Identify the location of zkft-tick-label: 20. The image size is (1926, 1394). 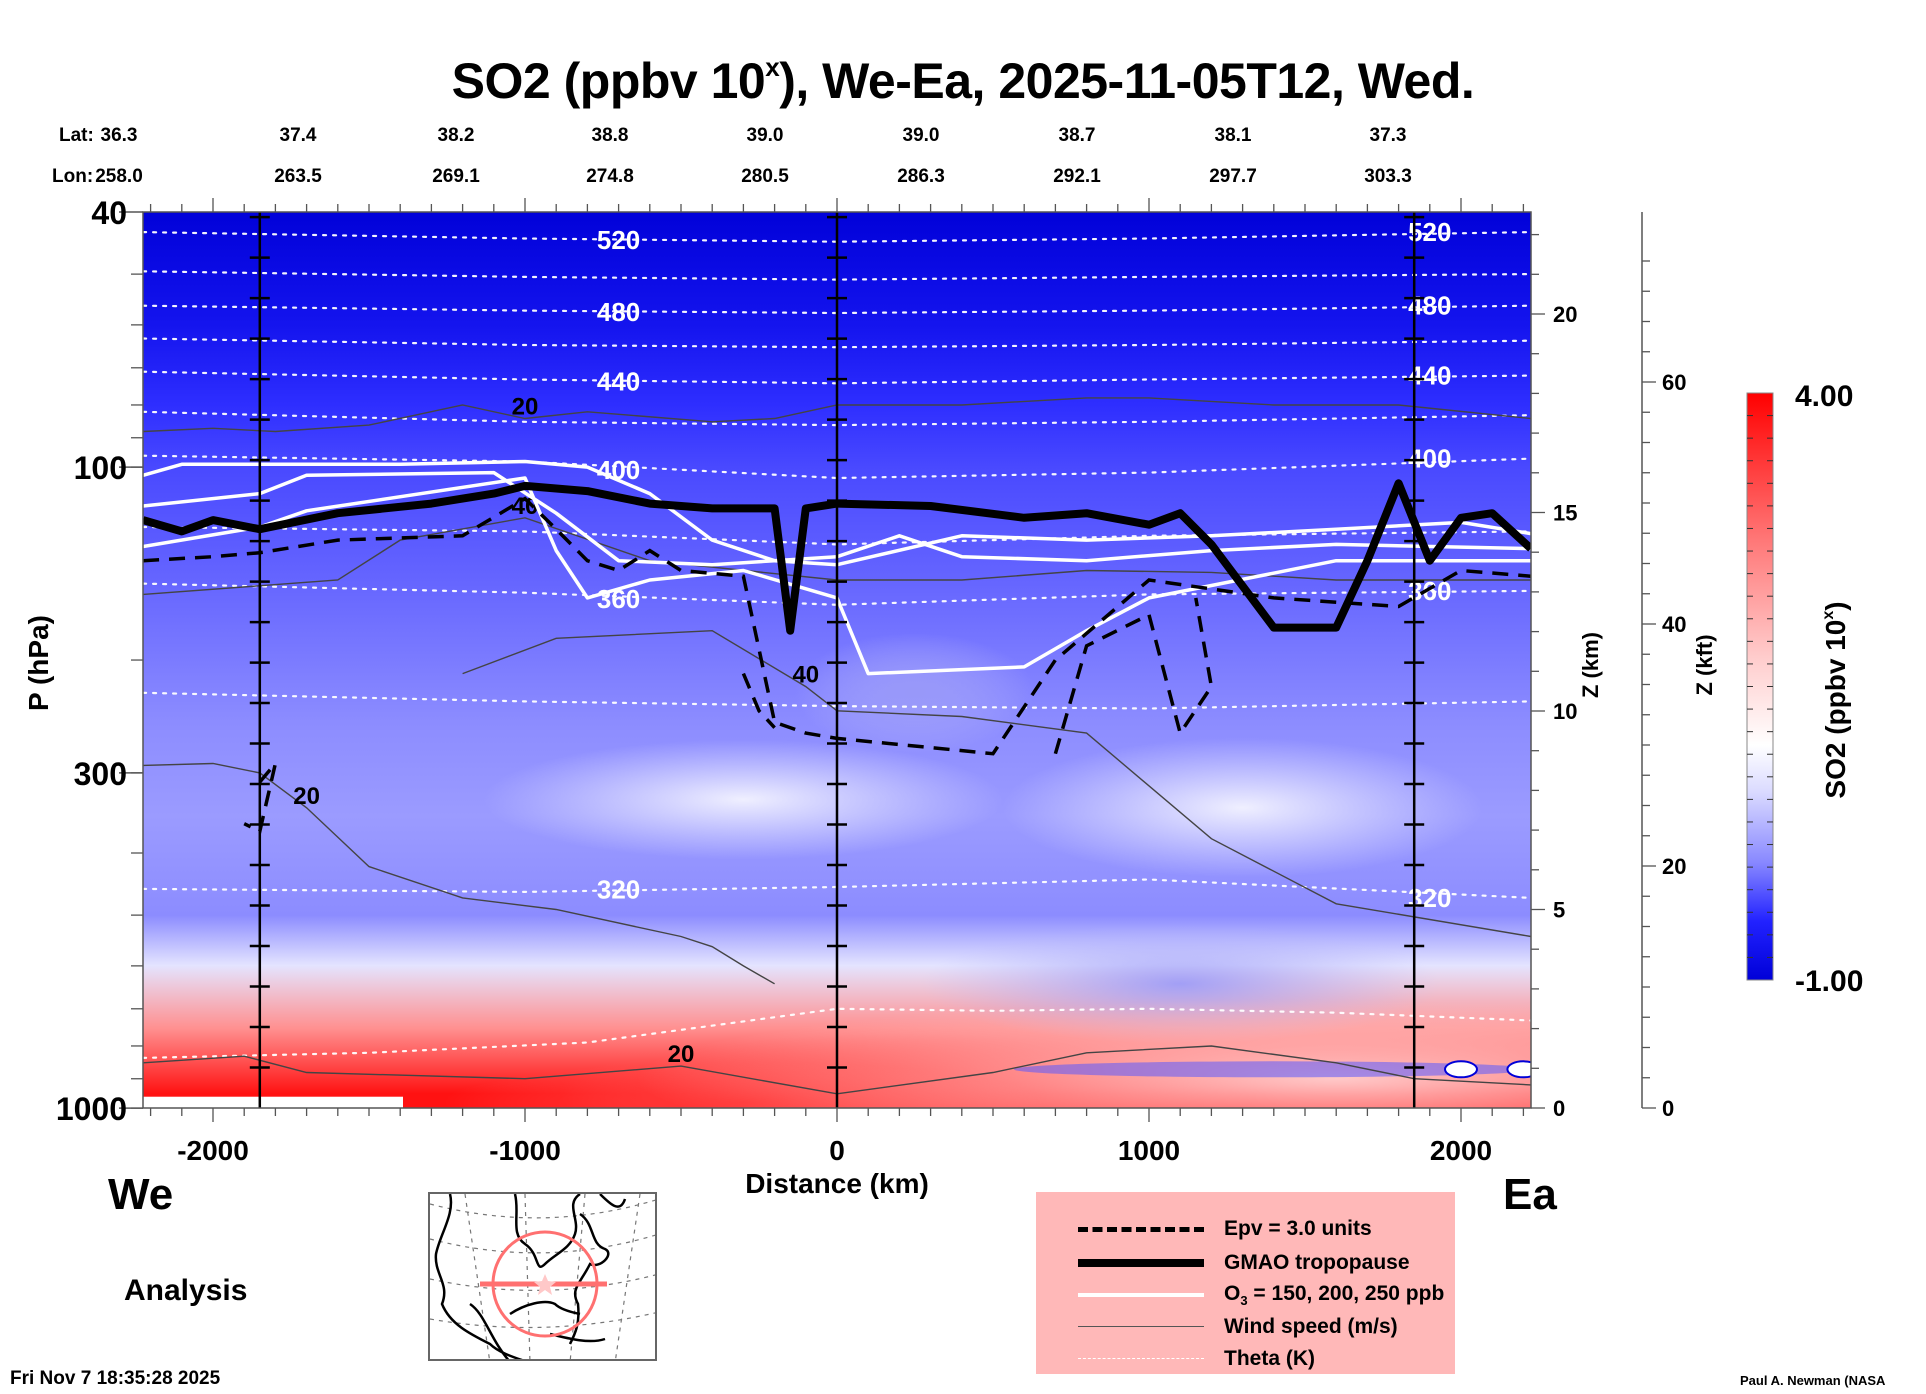
(1674, 866).